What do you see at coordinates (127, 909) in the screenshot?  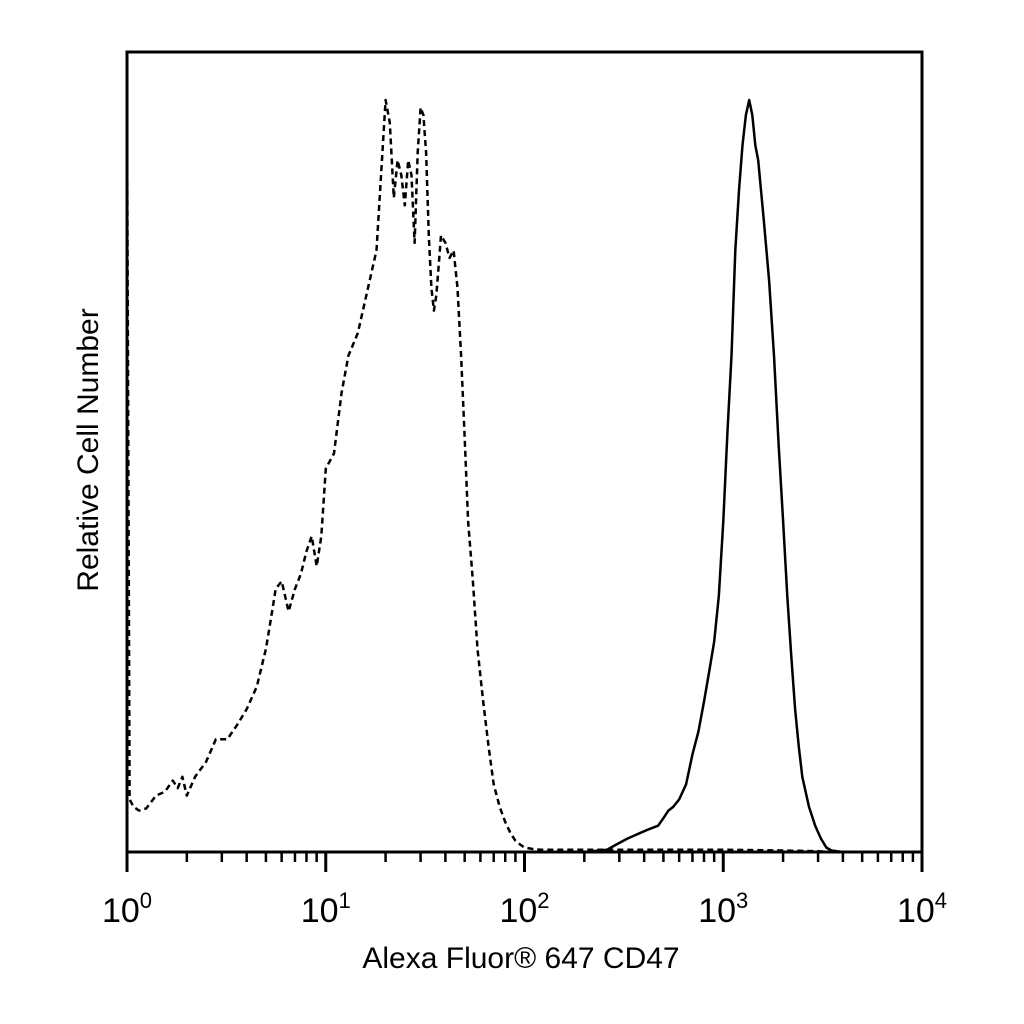 I see `x-tick-label: 10⁰` at bounding box center [127, 909].